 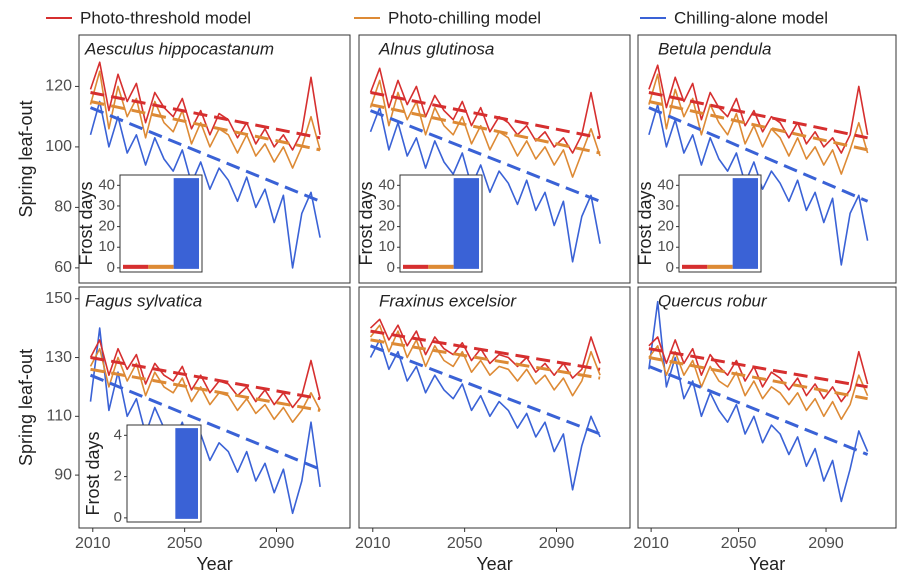 I want to click on panel-frame, so click(x=767, y=407).